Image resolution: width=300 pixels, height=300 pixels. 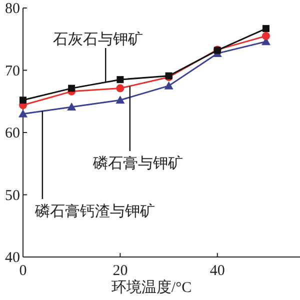 What do you see at coordinates (98, 39) in the screenshot?
I see `series-label: 石灰石与钾矿` at bounding box center [98, 39].